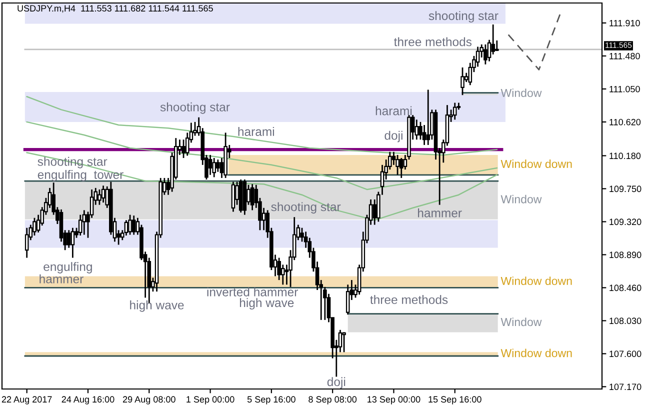 The image size is (646, 411). Describe the element at coordinates (626, 222) in the screenshot. I see `y-tick-label: 109.320` at that location.